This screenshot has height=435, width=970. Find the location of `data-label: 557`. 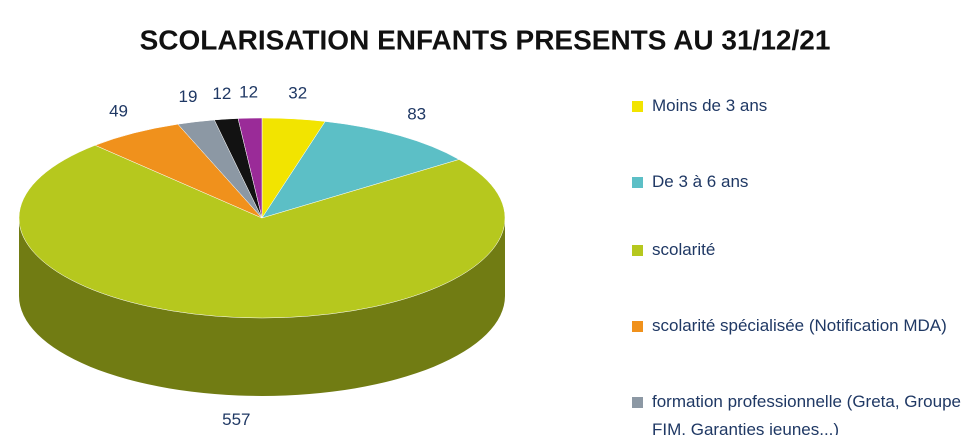

data-label: 557 is located at coordinates (236, 419).